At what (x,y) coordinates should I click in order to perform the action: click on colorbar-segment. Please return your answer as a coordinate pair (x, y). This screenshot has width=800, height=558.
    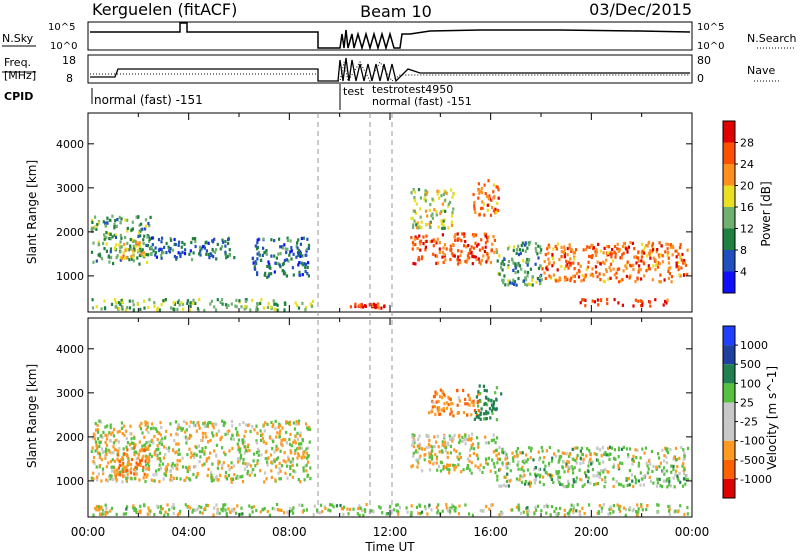
    Looking at the image, I should click on (729, 355).